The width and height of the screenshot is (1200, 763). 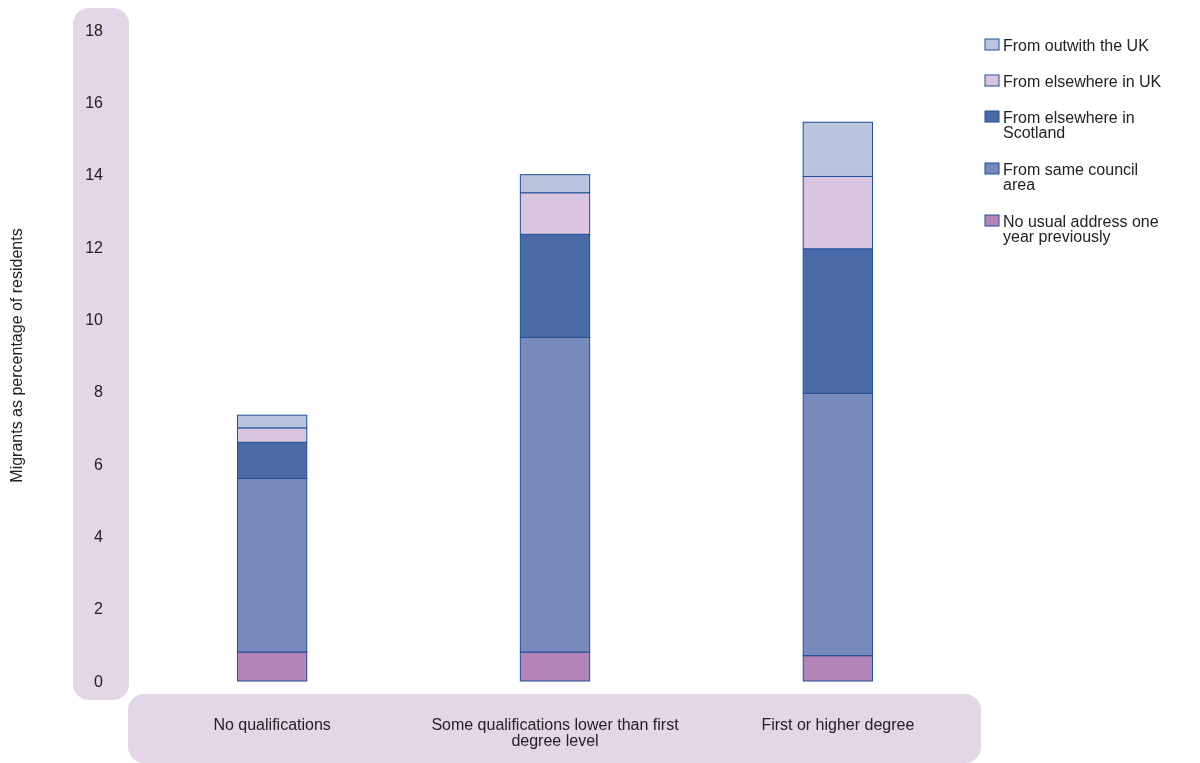 I want to click on y-tick-label: 0, so click(x=99, y=681).